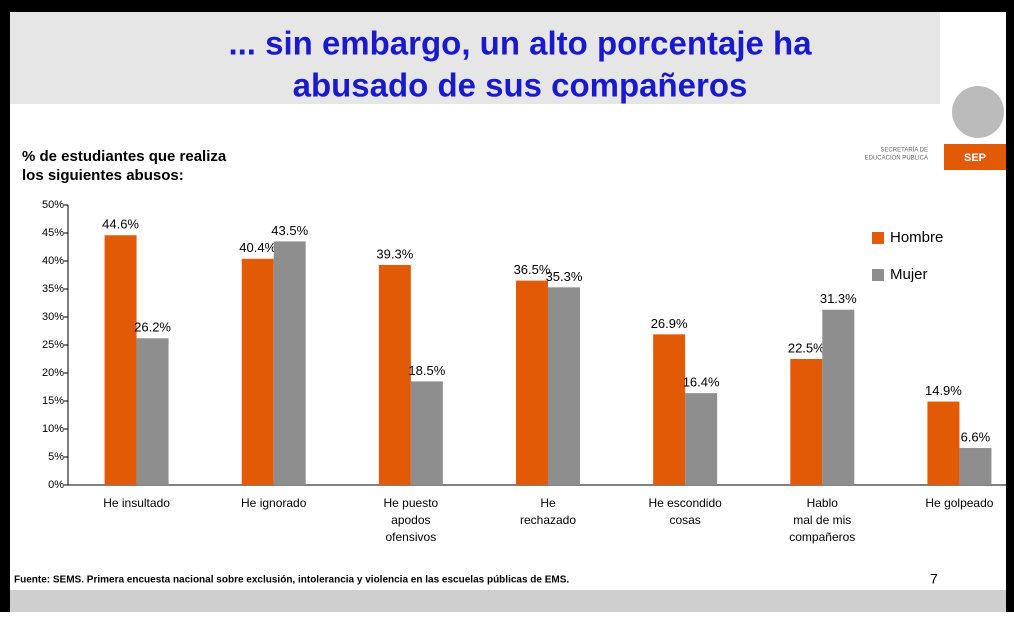  What do you see at coordinates (53, 261) in the screenshot?
I see `y-tick-label: 40%` at bounding box center [53, 261].